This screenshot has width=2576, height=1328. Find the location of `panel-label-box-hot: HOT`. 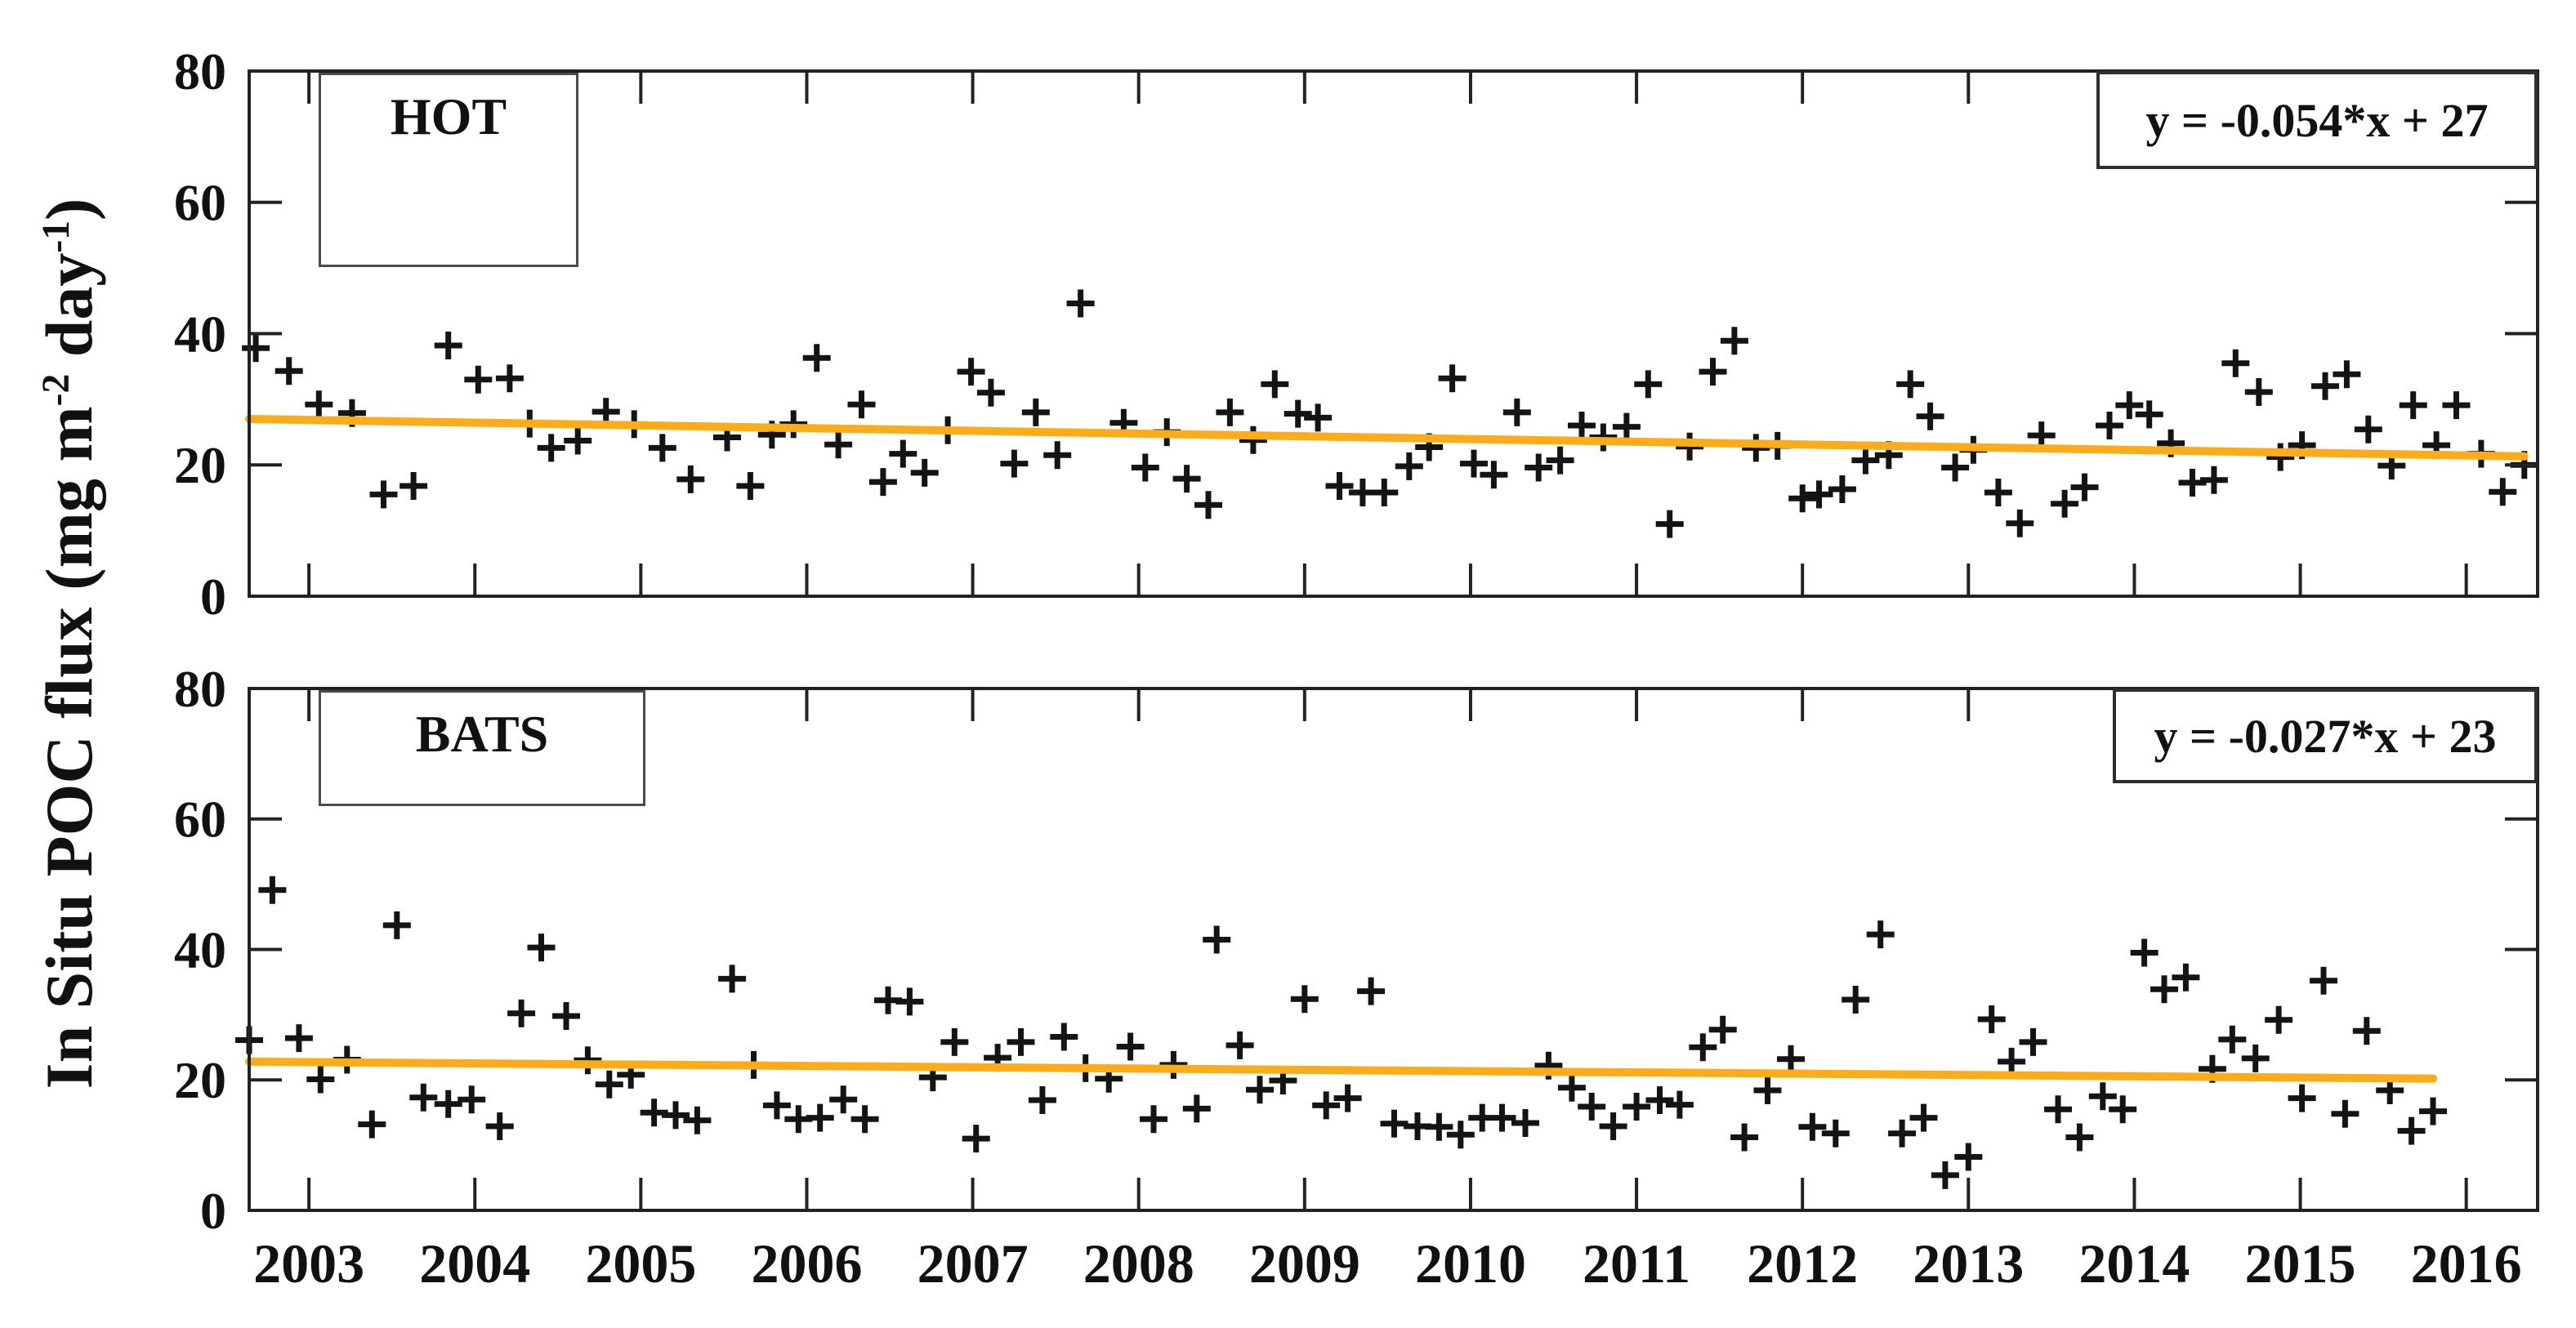

panel-label-box-hot: HOT is located at coordinates (449, 170).